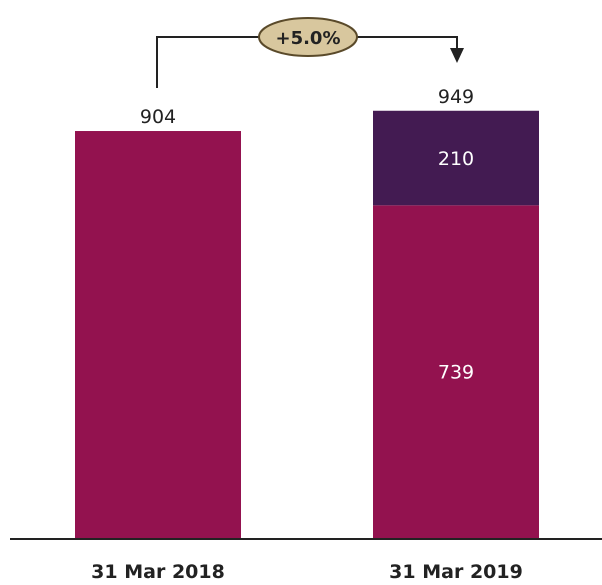 This screenshot has height=585, width=602. Describe the element at coordinates (307, 38) in the screenshot. I see `change-badge-label: +5.0%` at that location.